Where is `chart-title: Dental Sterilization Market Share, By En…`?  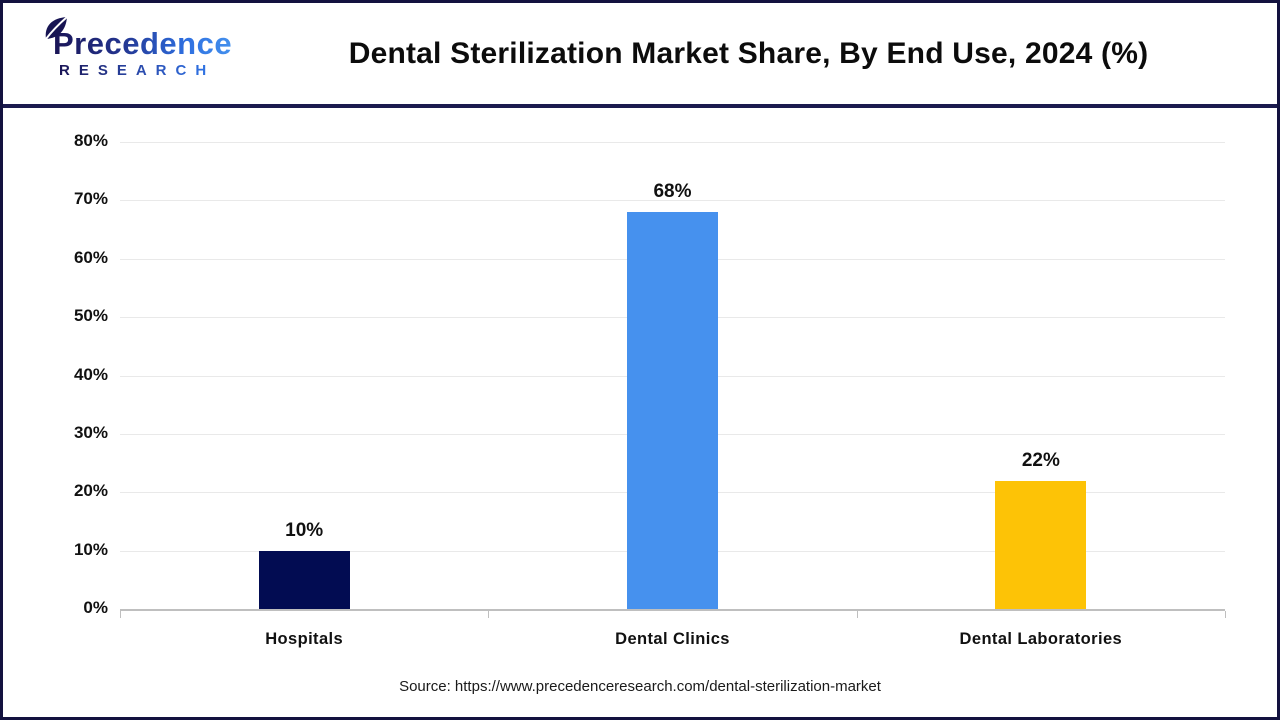
chart-title: Dental Sterilization Market Share, By En… is located at coordinates (748, 53).